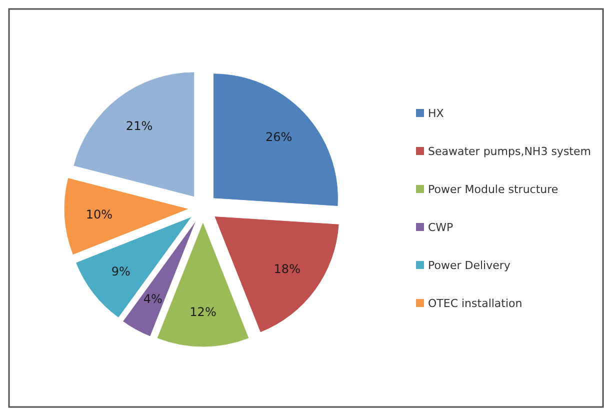  What do you see at coordinates (493, 189) in the screenshot?
I see `legend-label: Power Module structure` at bounding box center [493, 189].